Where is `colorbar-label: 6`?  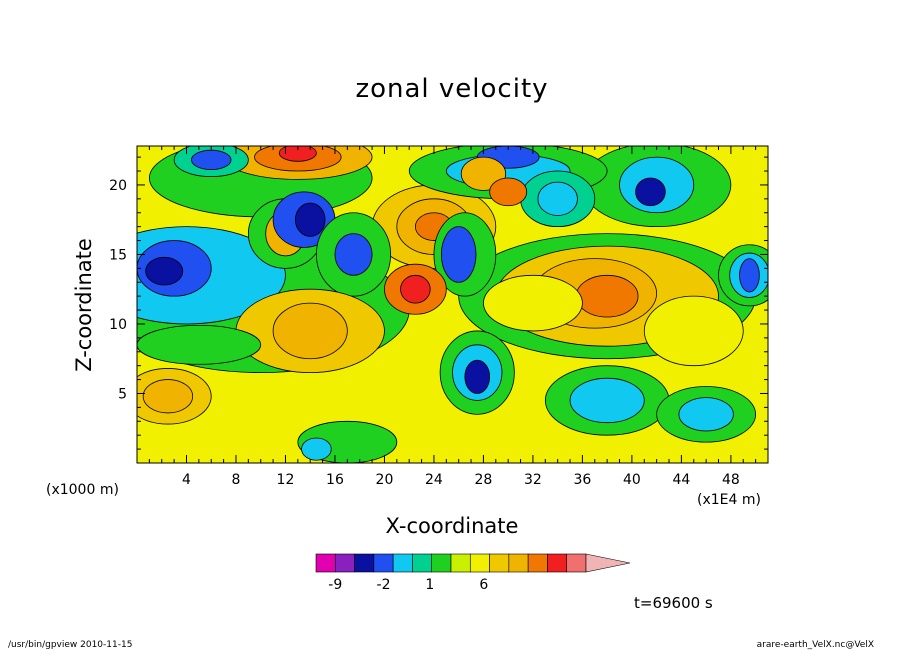
colorbar-label: 6 is located at coordinates (483, 585).